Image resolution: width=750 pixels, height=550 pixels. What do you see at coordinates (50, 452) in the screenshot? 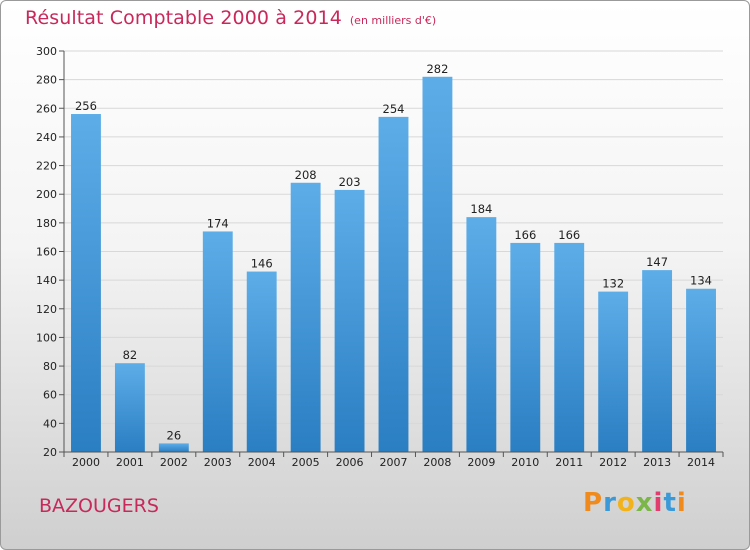
I see `y-tick-label: 20` at bounding box center [50, 452].